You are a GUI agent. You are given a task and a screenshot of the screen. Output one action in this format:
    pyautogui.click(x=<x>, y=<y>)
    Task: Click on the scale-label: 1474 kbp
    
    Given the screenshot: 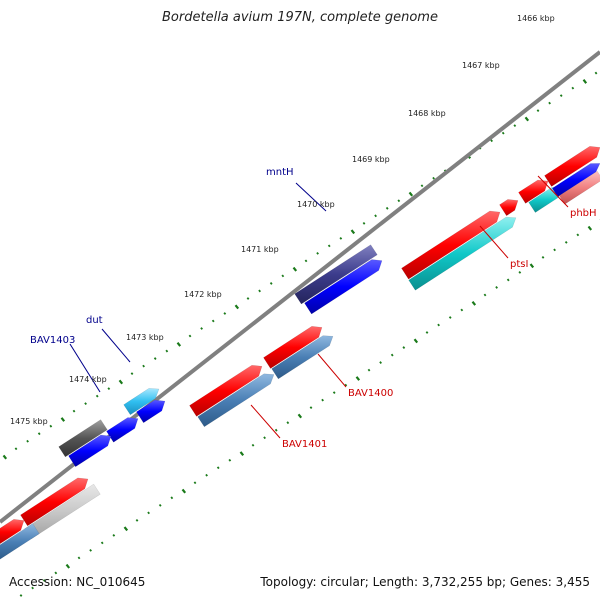 What is the action you would take?
    pyautogui.click(x=88, y=379)
    